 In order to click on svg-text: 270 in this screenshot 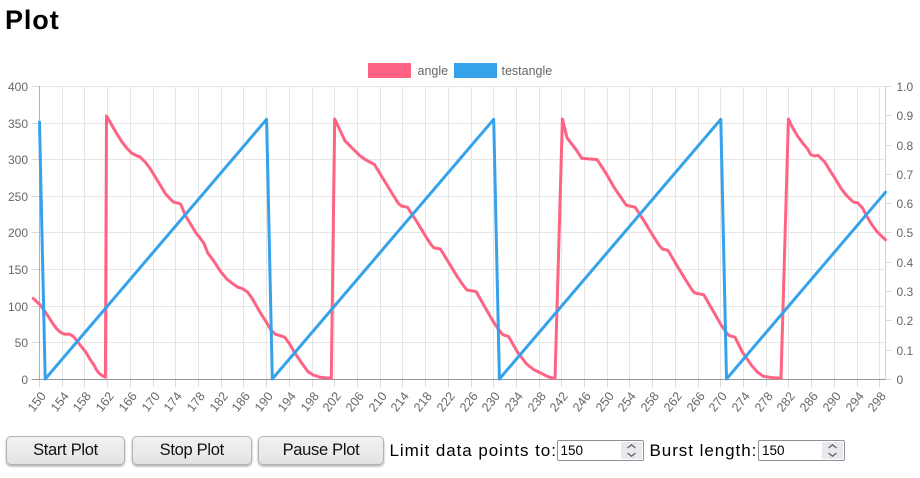, I will do `click(718, 401)`.